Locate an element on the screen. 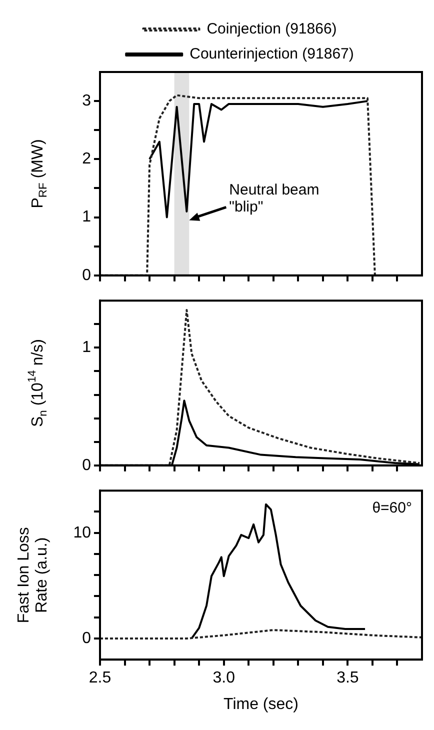 The width and height of the screenshot is (434, 730). annotation: θ=60° is located at coordinates (392, 508).